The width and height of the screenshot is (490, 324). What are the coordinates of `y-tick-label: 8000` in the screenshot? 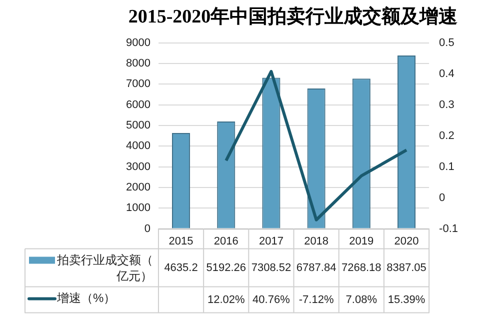 It's located at (138, 64).